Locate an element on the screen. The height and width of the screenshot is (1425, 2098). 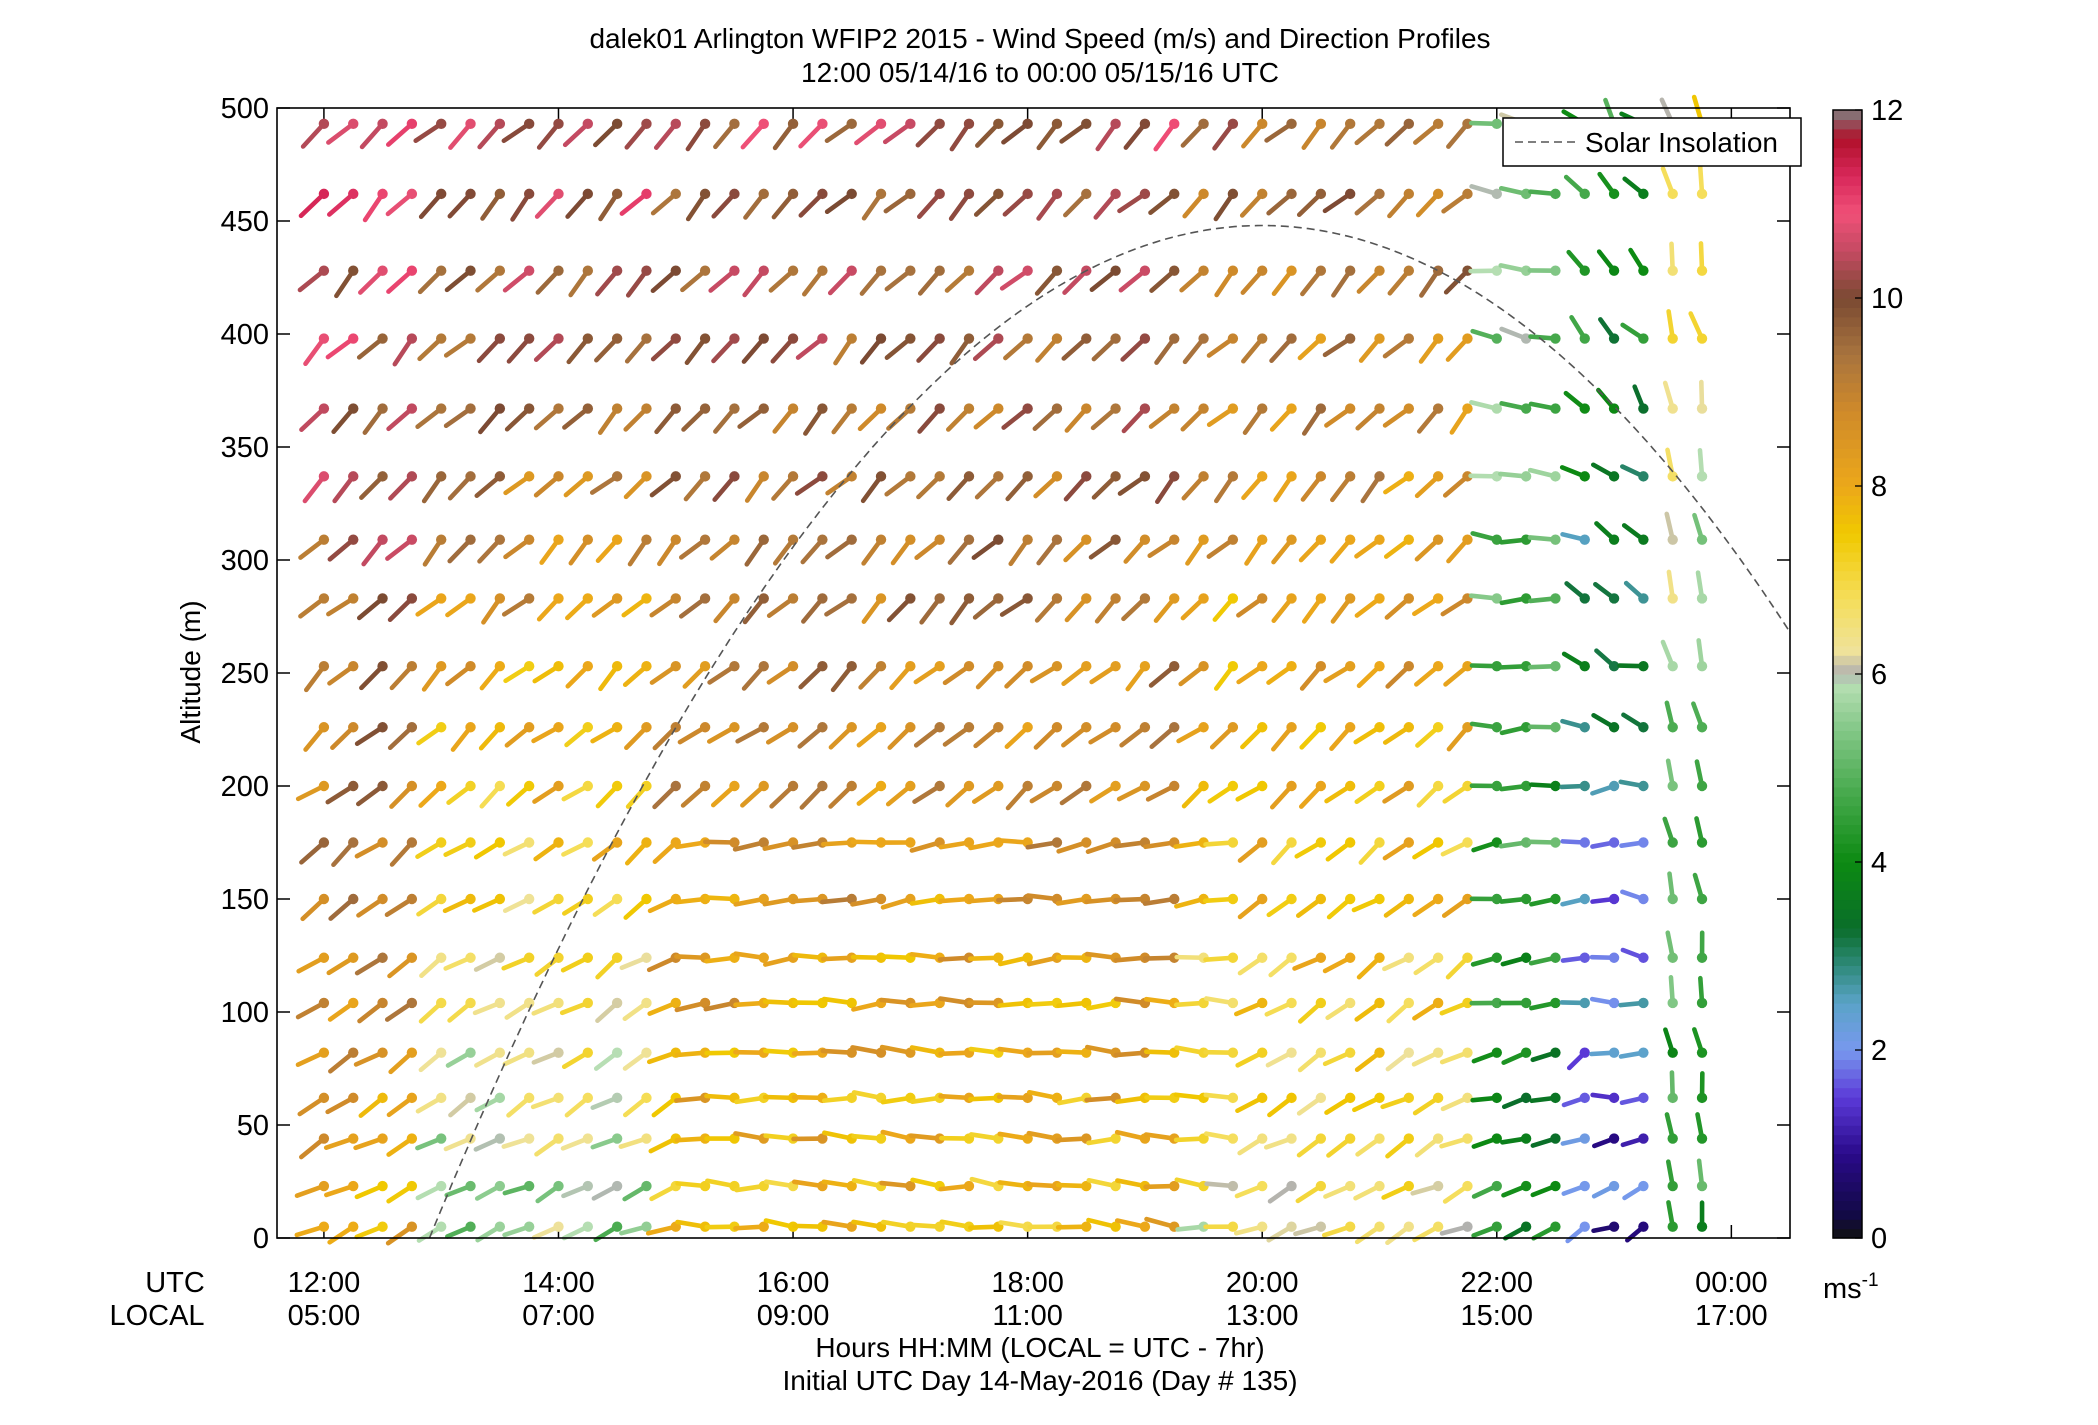
x-axis-label: Hours HH:MM (LOCAL = UTC - 7hr) is located at coordinates (1039, 1347).